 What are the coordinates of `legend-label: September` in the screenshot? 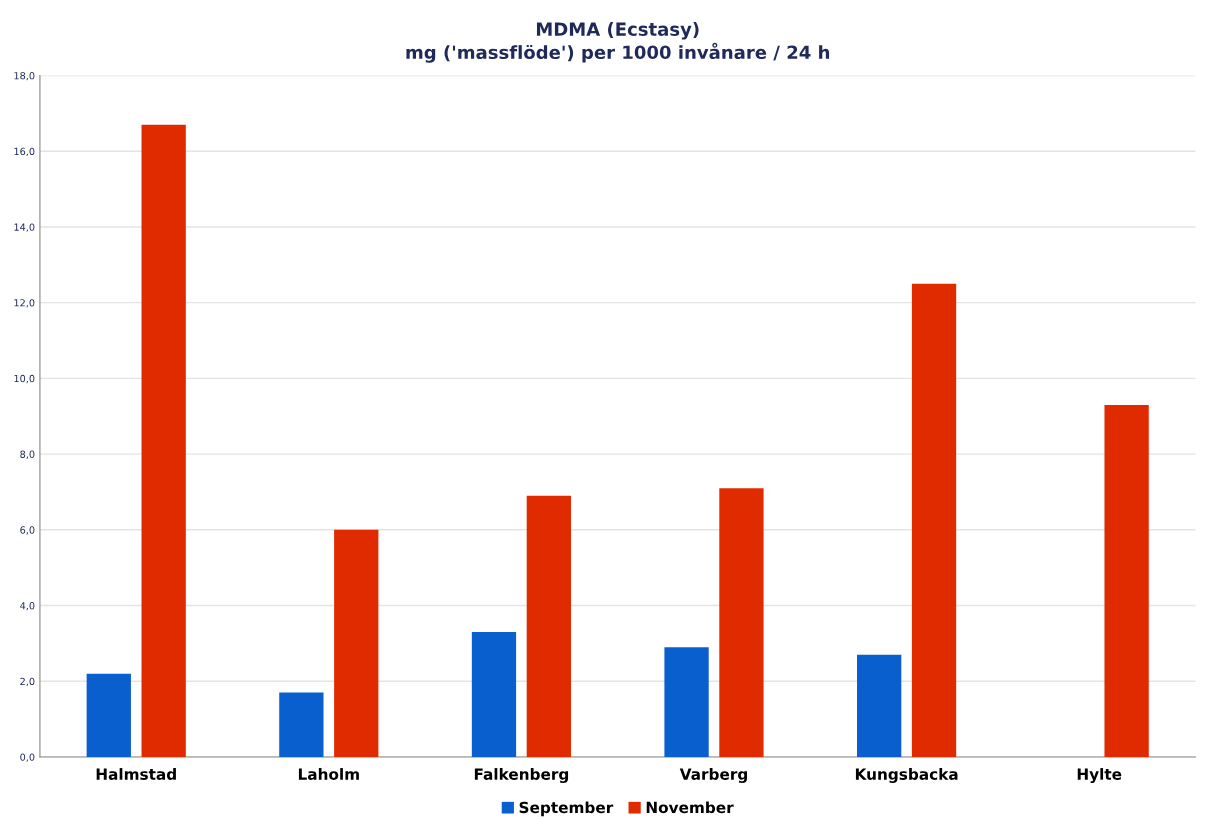 It's located at (566, 809).